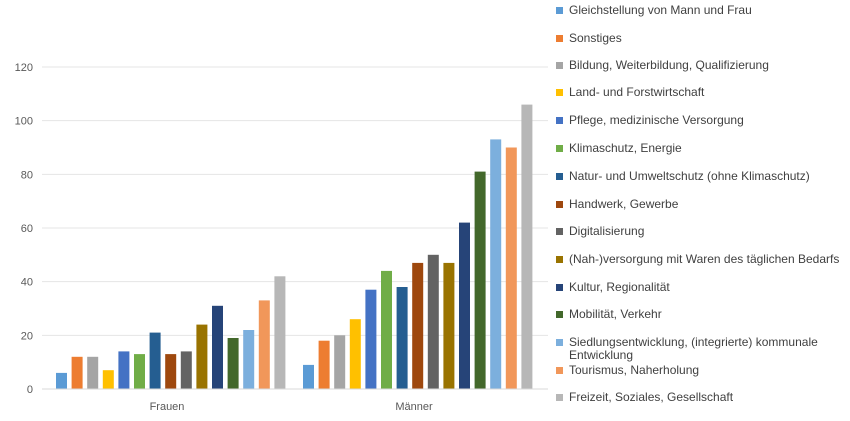 This screenshot has height=421, width=850. Describe the element at coordinates (669, 65) in the screenshot. I see `legend-label: Bildung, Weiterbildung, Qualifizierung` at that location.